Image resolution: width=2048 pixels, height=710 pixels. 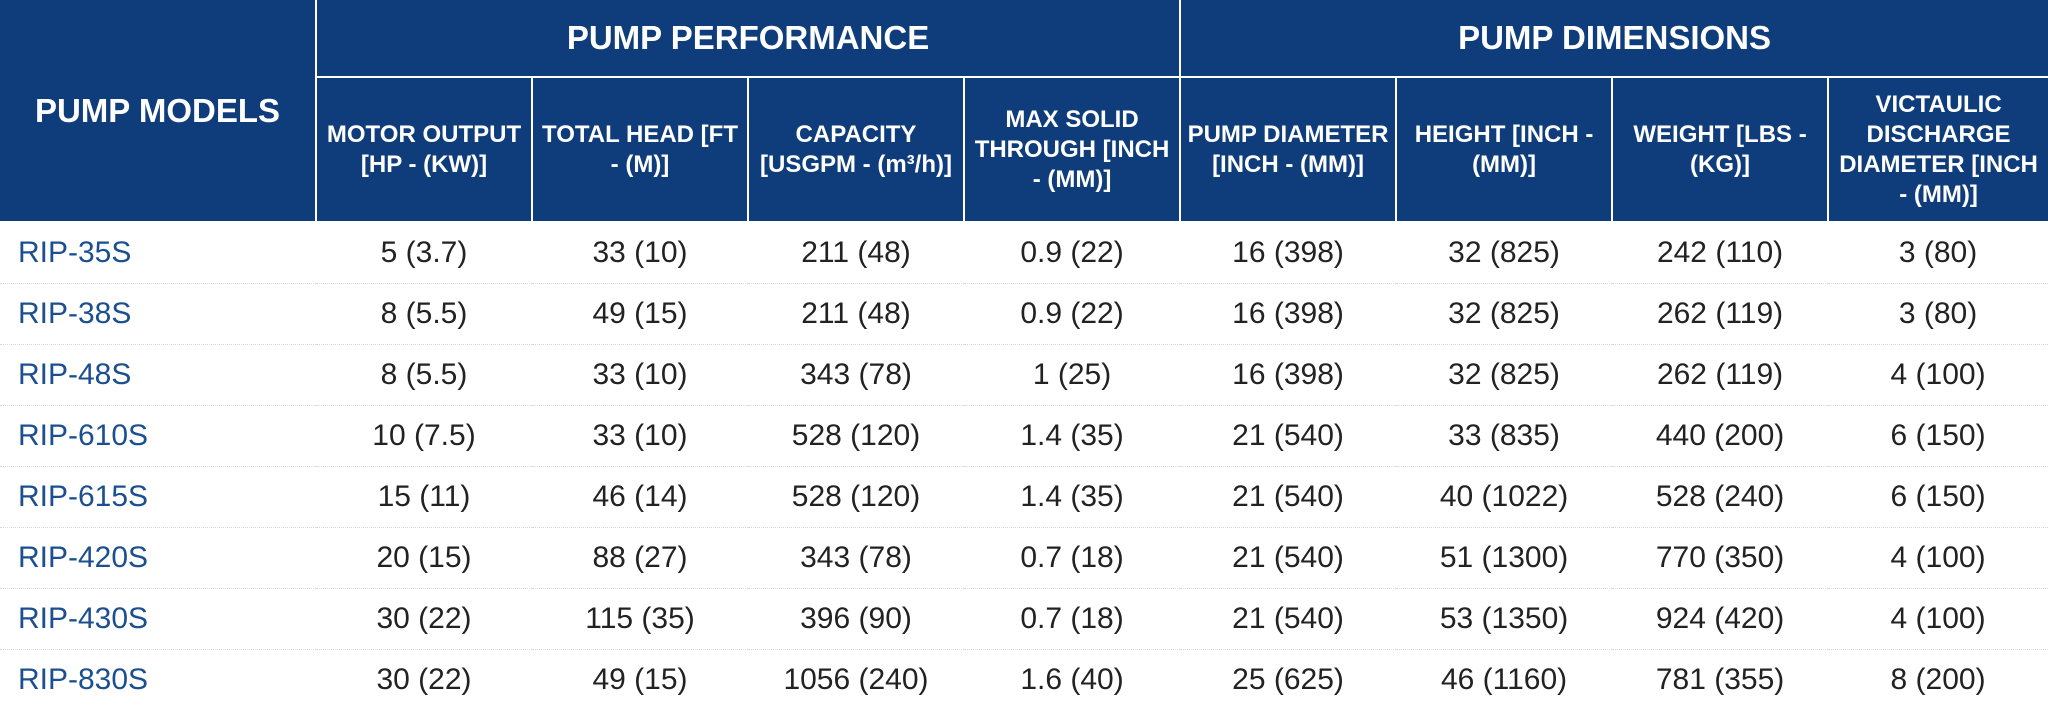 What do you see at coordinates (1504, 497) in the screenshot?
I see `height-cell: 40 (1022)` at bounding box center [1504, 497].